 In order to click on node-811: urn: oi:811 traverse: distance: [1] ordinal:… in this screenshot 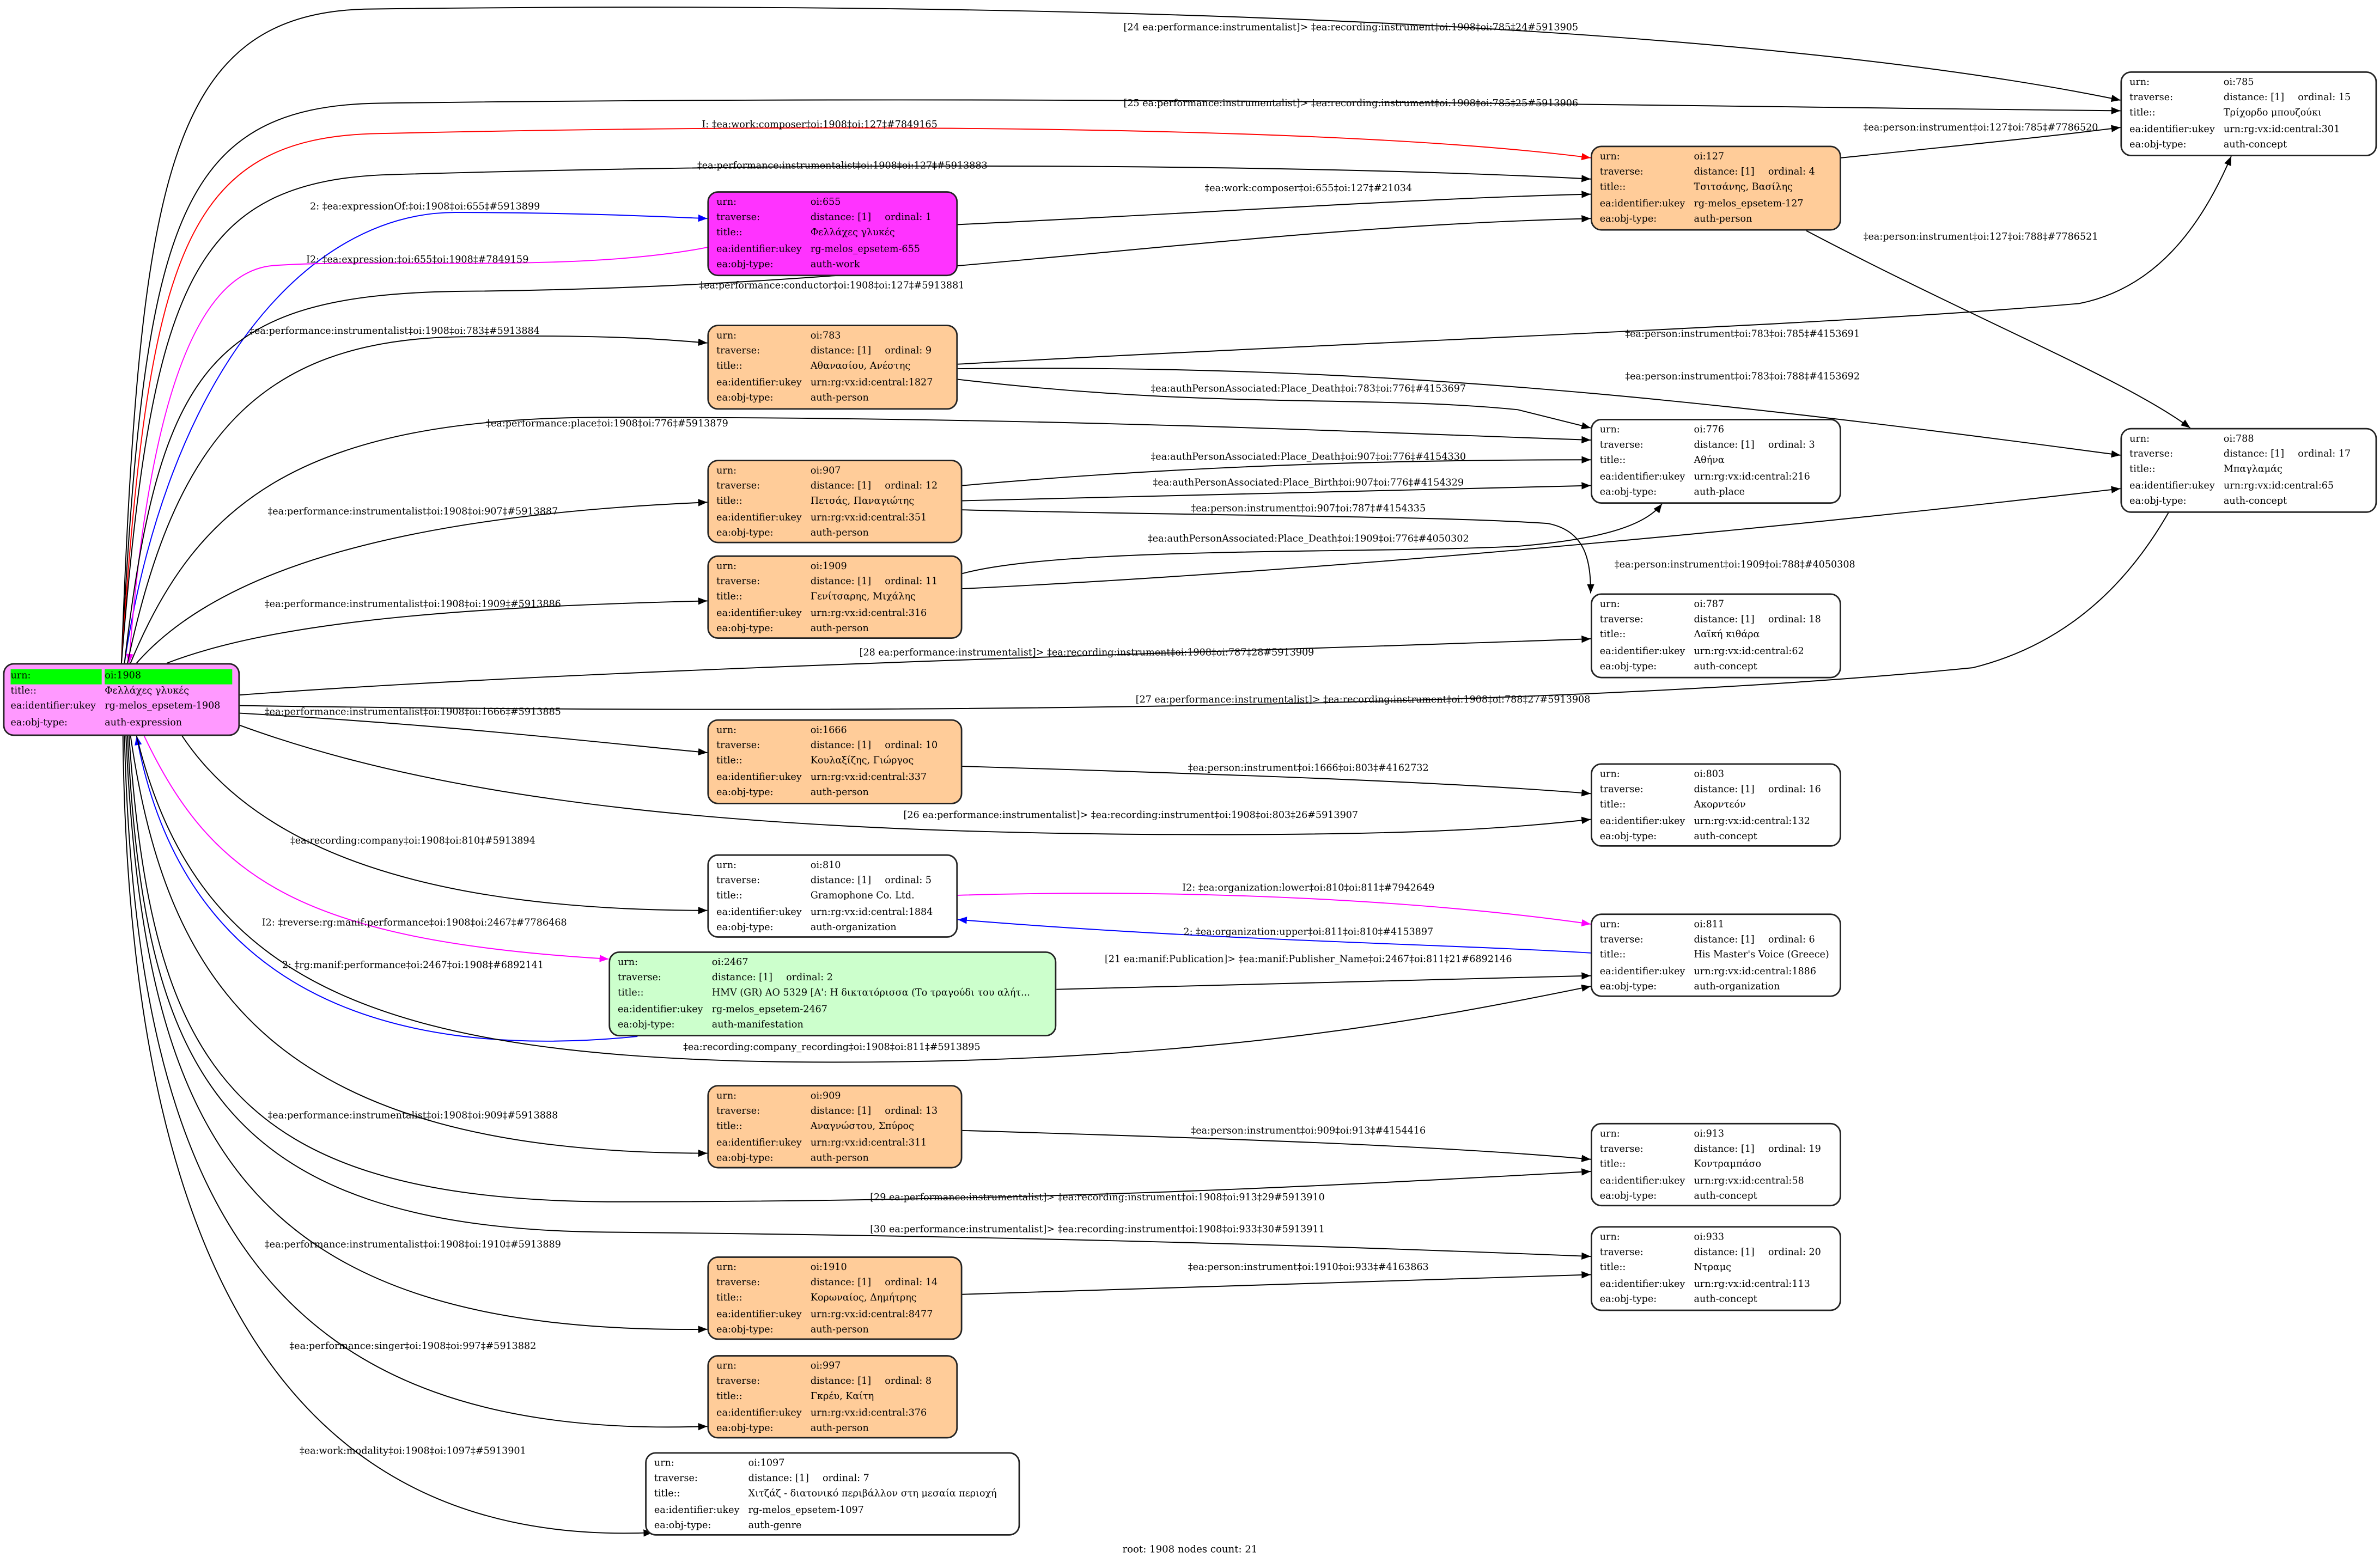, I will do `click(1716, 955)`.